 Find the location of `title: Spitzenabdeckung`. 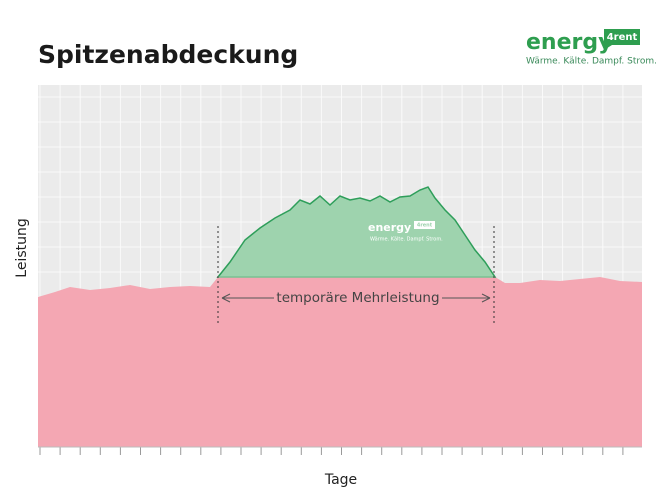

title: Spitzenabdeckung is located at coordinates (168, 54).